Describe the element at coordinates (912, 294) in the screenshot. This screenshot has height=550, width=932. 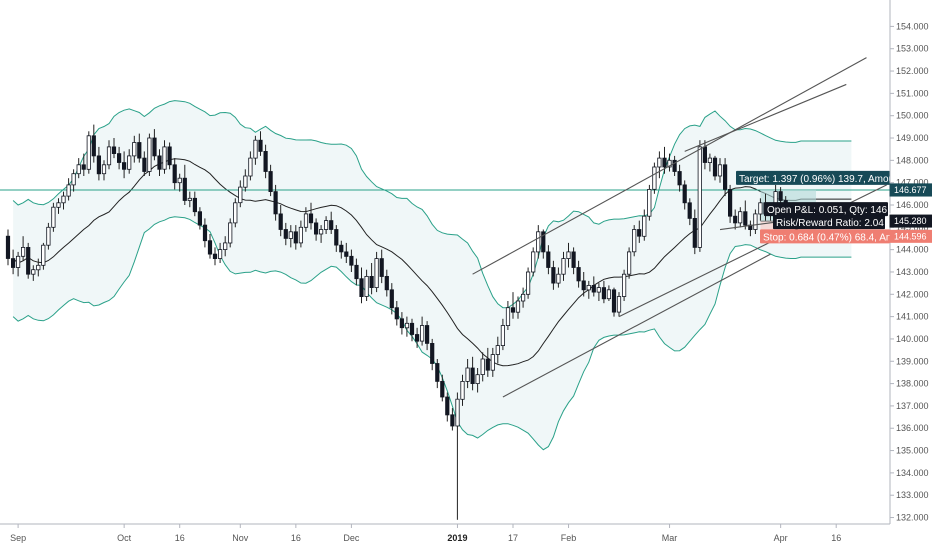
I see `y-tick-label: 142.000` at that location.